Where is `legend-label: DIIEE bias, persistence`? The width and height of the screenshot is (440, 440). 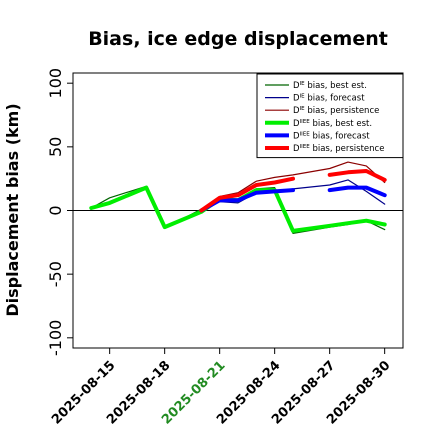
legend-label: DIIEE bias, persistence is located at coordinates (338, 149).